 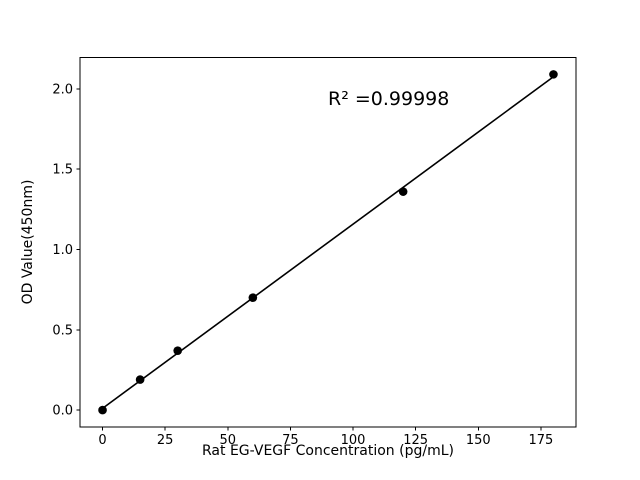 I want to click on x-tick-label: 75, so click(x=290, y=440).